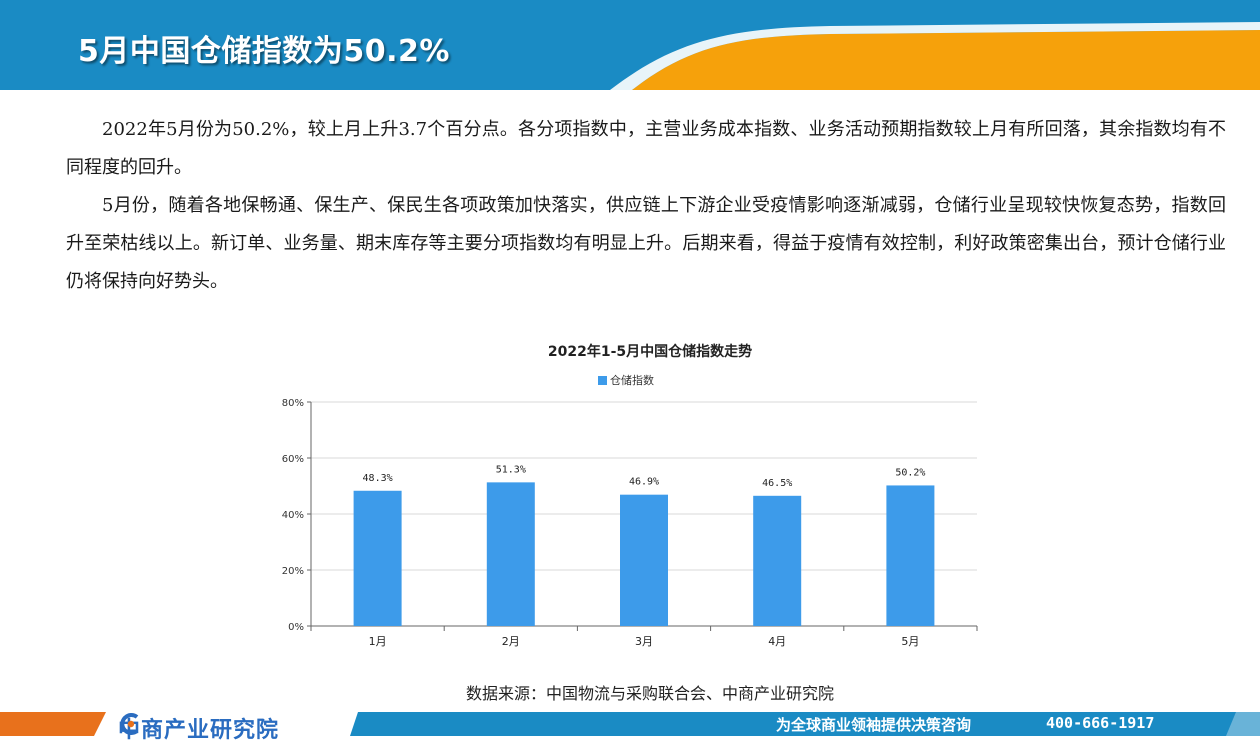 The height and width of the screenshot is (748, 1260). Describe the element at coordinates (910, 472) in the screenshot. I see `data-label: 50.2%` at that location.